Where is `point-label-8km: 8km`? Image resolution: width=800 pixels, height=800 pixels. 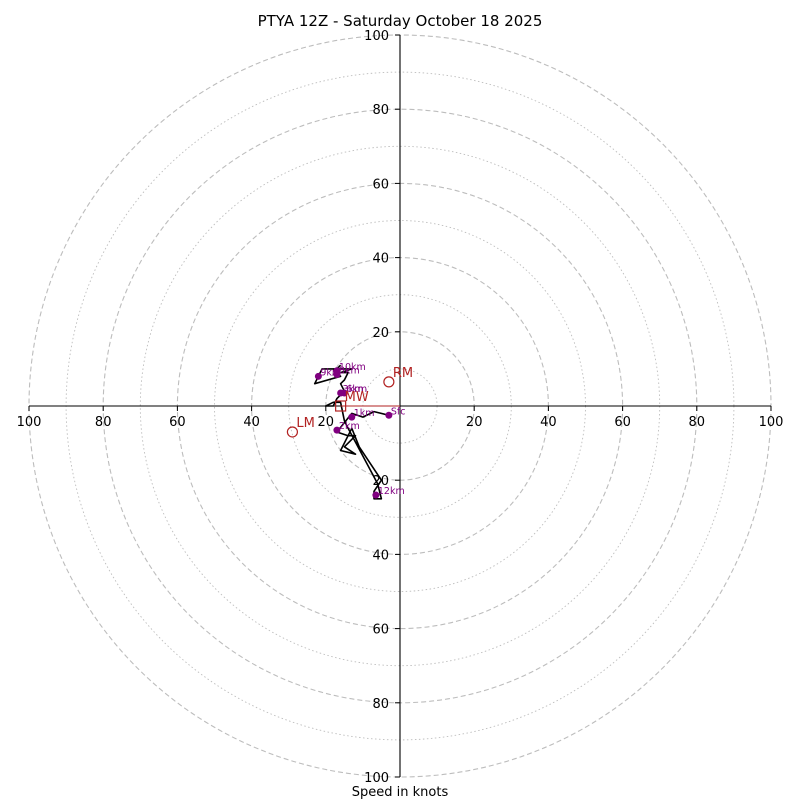 point-label-8km: 8km is located at coordinates (349, 370).